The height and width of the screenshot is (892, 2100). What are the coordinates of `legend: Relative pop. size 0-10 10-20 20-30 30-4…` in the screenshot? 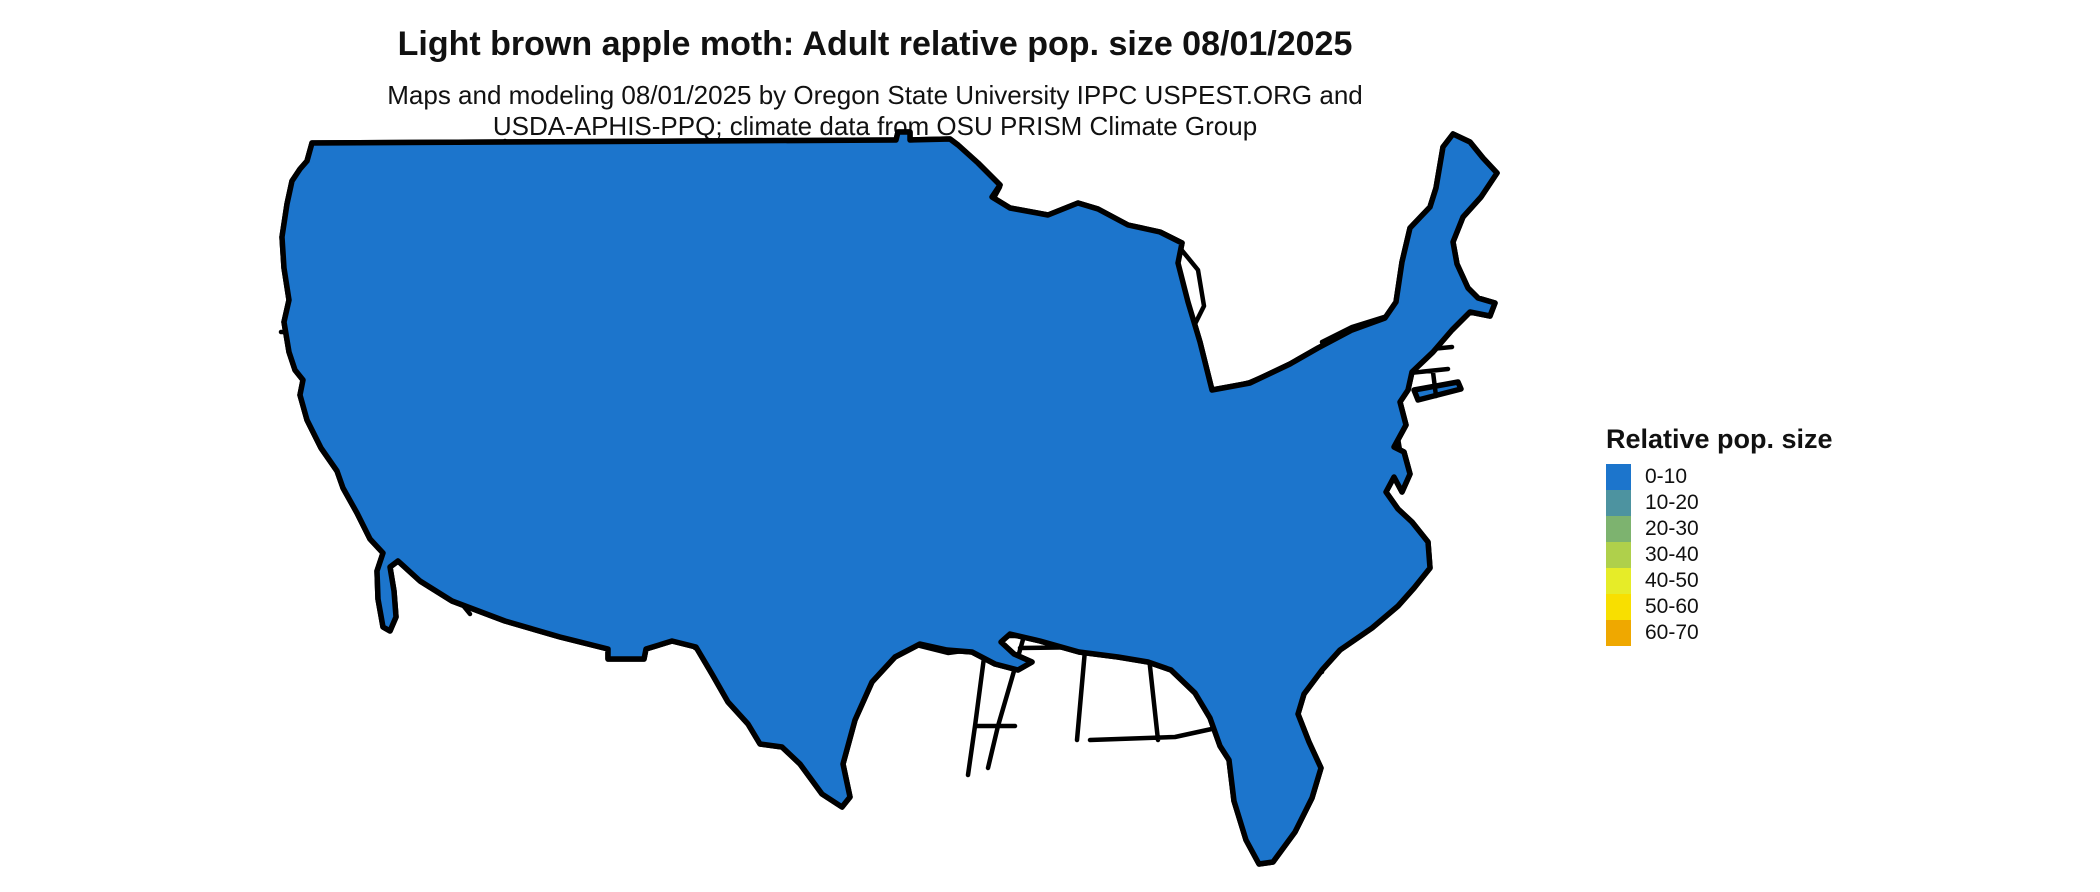 It's located at (1719, 535).